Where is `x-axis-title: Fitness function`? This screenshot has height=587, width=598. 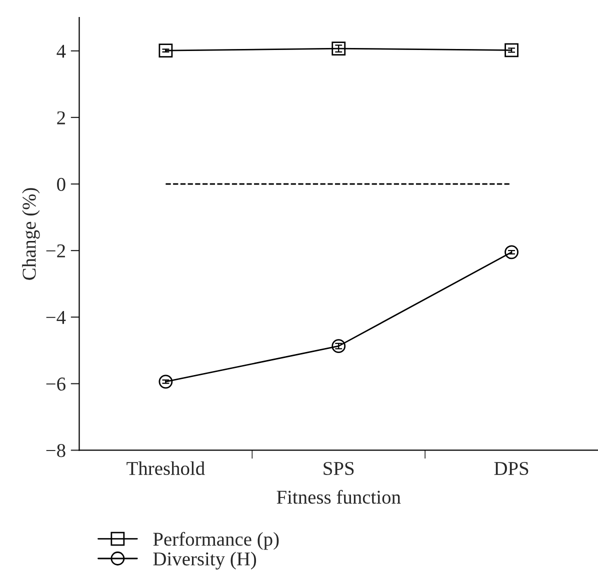
x-axis-title: Fitness function is located at coordinates (338, 497).